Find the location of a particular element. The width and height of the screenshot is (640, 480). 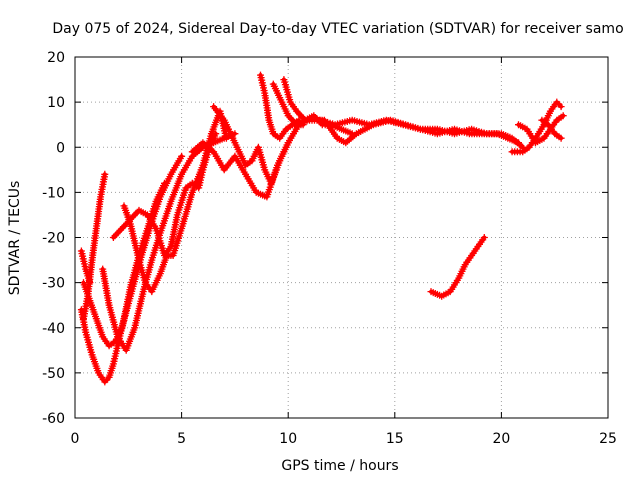

y-tick-label: -10 is located at coordinates (53, 193).